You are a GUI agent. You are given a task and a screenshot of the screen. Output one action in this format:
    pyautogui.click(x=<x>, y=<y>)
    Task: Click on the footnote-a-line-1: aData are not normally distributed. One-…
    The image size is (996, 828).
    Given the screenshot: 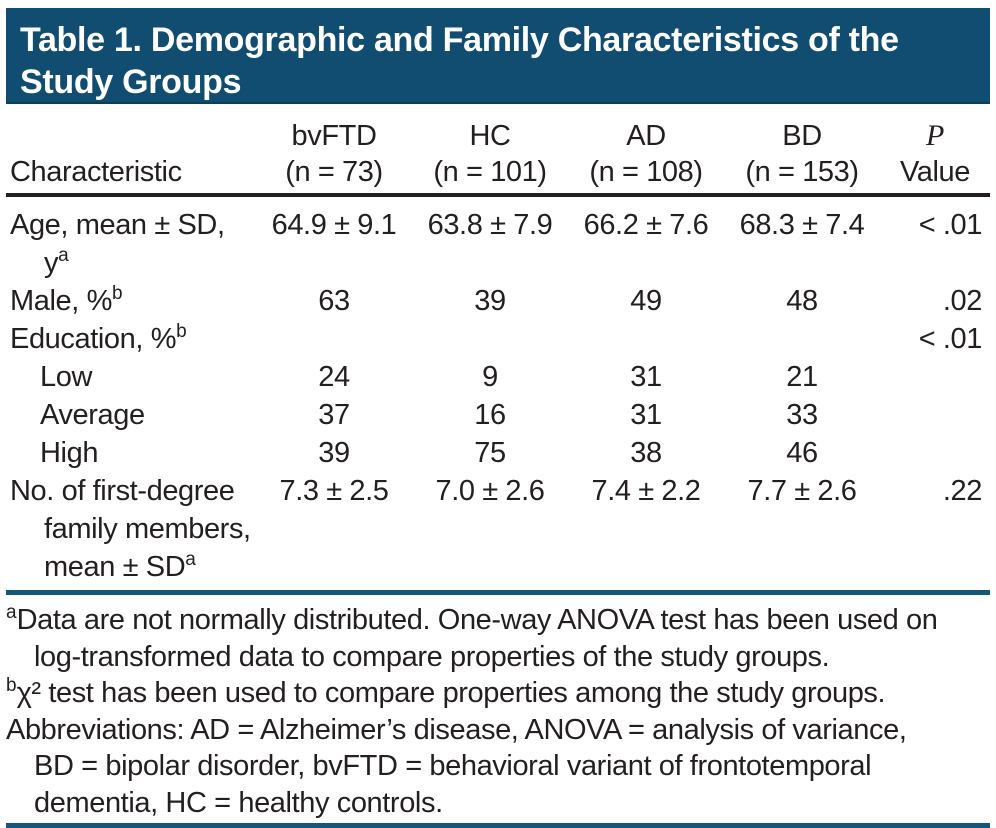 What is the action you would take?
    pyautogui.click(x=472, y=619)
    